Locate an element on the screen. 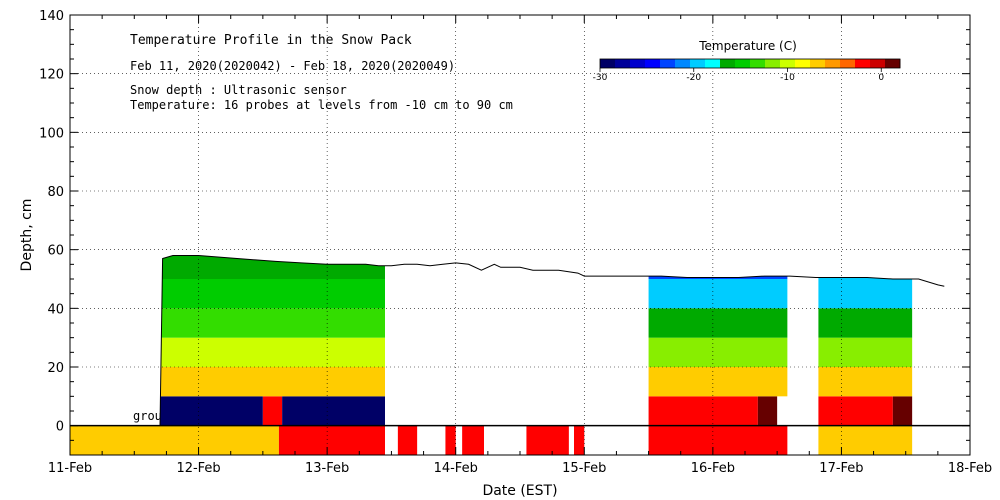 Image resolution: width=1000 pixels, height=500 pixels. y-tick-label: 20 is located at coordinates (55, 368).